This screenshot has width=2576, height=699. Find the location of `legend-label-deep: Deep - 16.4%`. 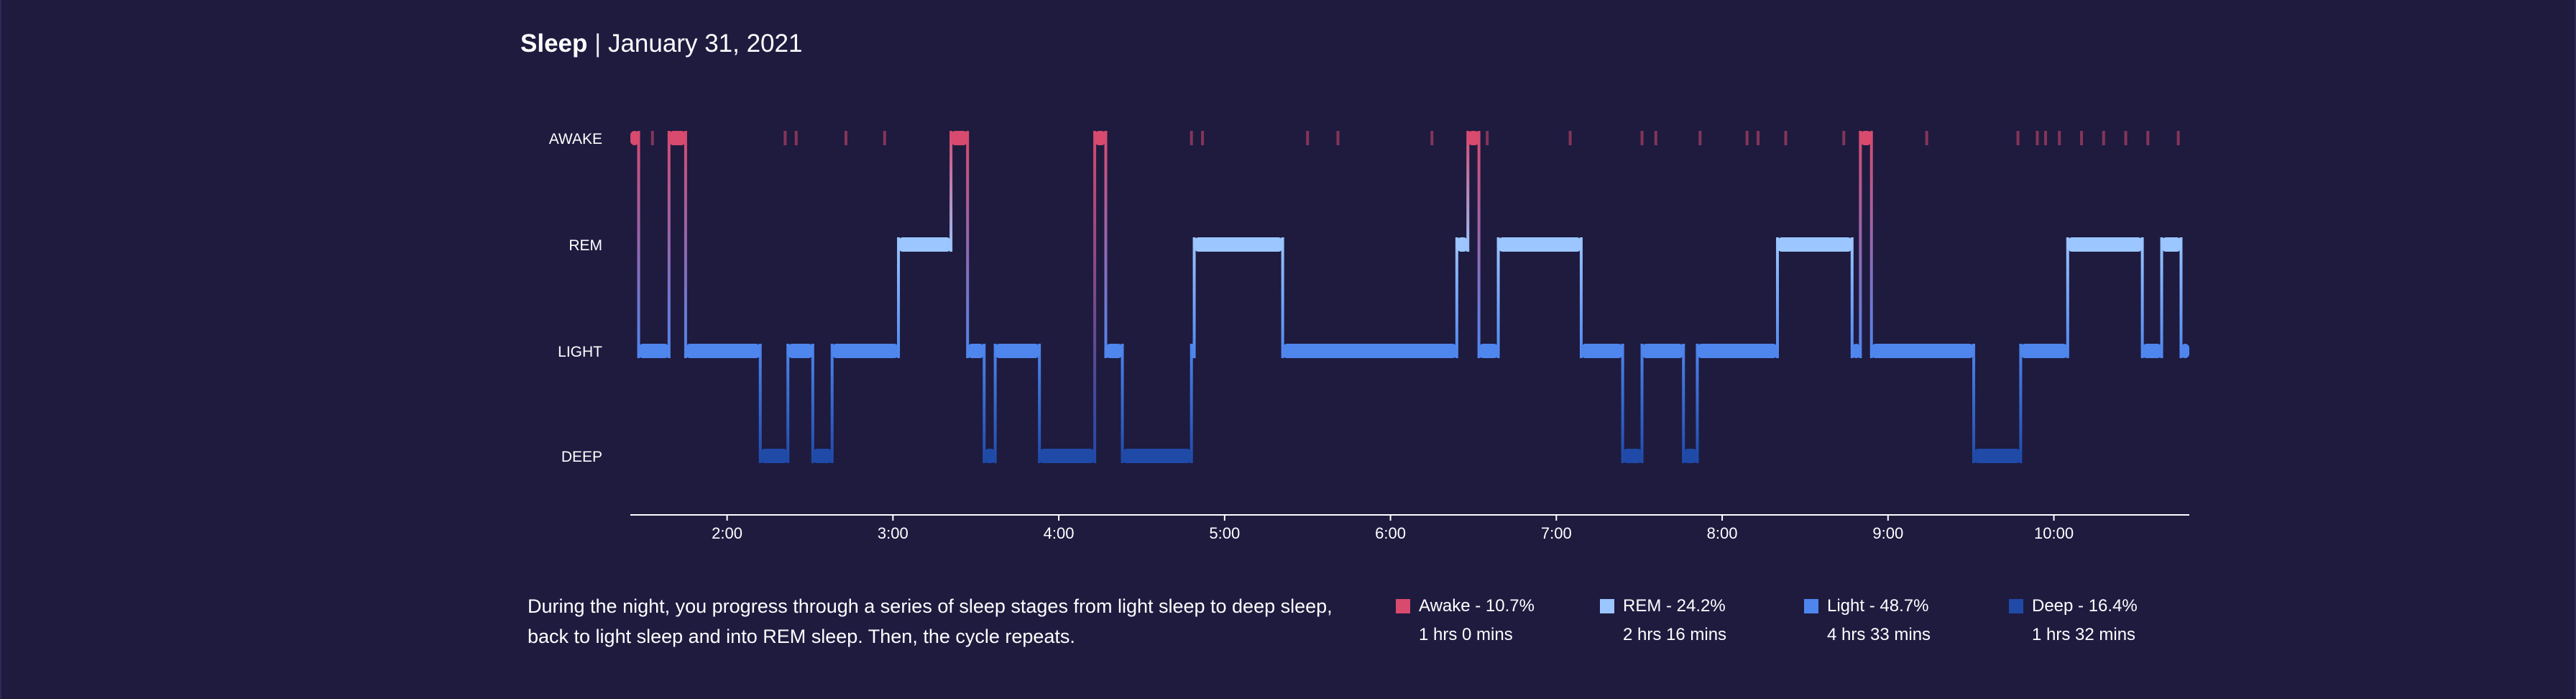

legend-label-deep: Deep - 16.4% is located at coordinates (2085, 606).